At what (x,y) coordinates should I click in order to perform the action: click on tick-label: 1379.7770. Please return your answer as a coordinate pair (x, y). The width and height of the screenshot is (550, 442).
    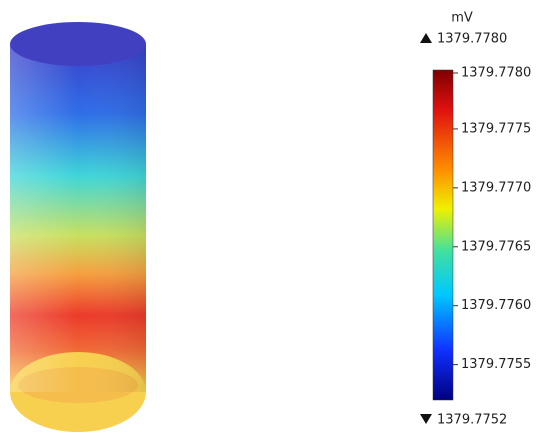
    Looking at the image, I should click on (496, 187).